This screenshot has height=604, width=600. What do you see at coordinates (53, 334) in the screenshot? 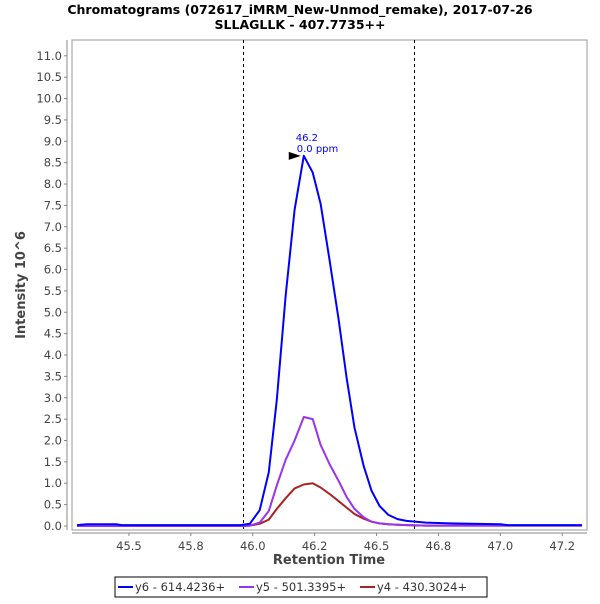
I see `y-tick-label: 4.5` at bounding box center [53, 334].